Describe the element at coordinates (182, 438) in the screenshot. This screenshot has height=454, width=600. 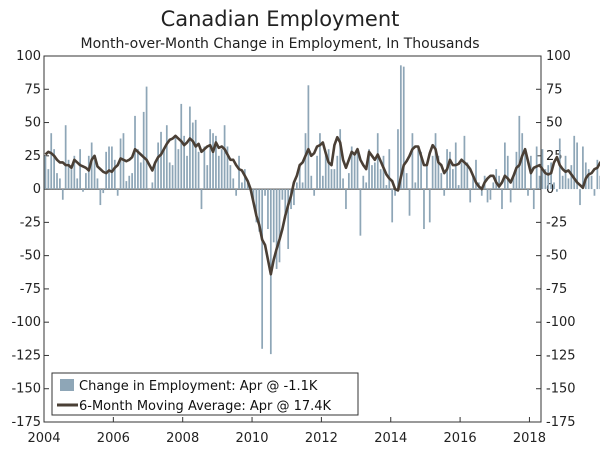
I see `x-tick-label: 2008` at that location.